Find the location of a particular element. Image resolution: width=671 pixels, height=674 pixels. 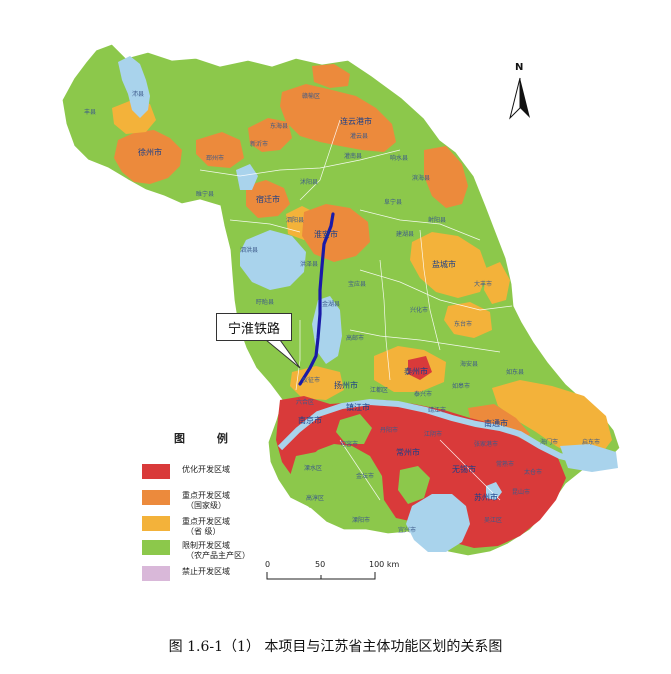

scale-bar: 0 50 100 km is located at coordinates (345, 572).